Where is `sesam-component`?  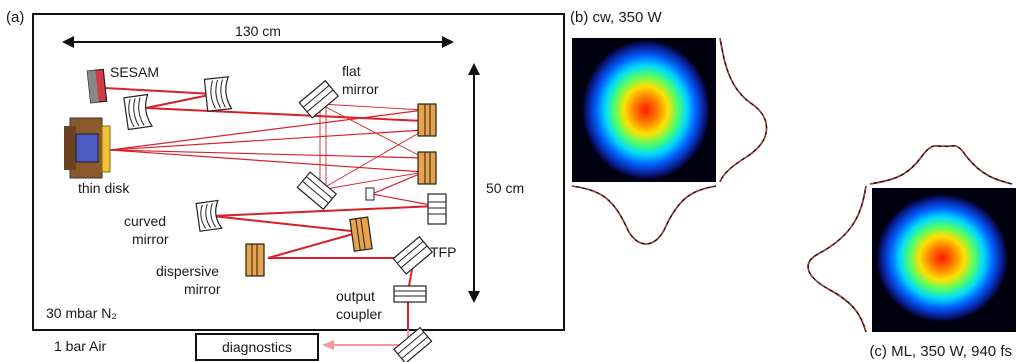 sesam-component is located at coordinates (97, 86).